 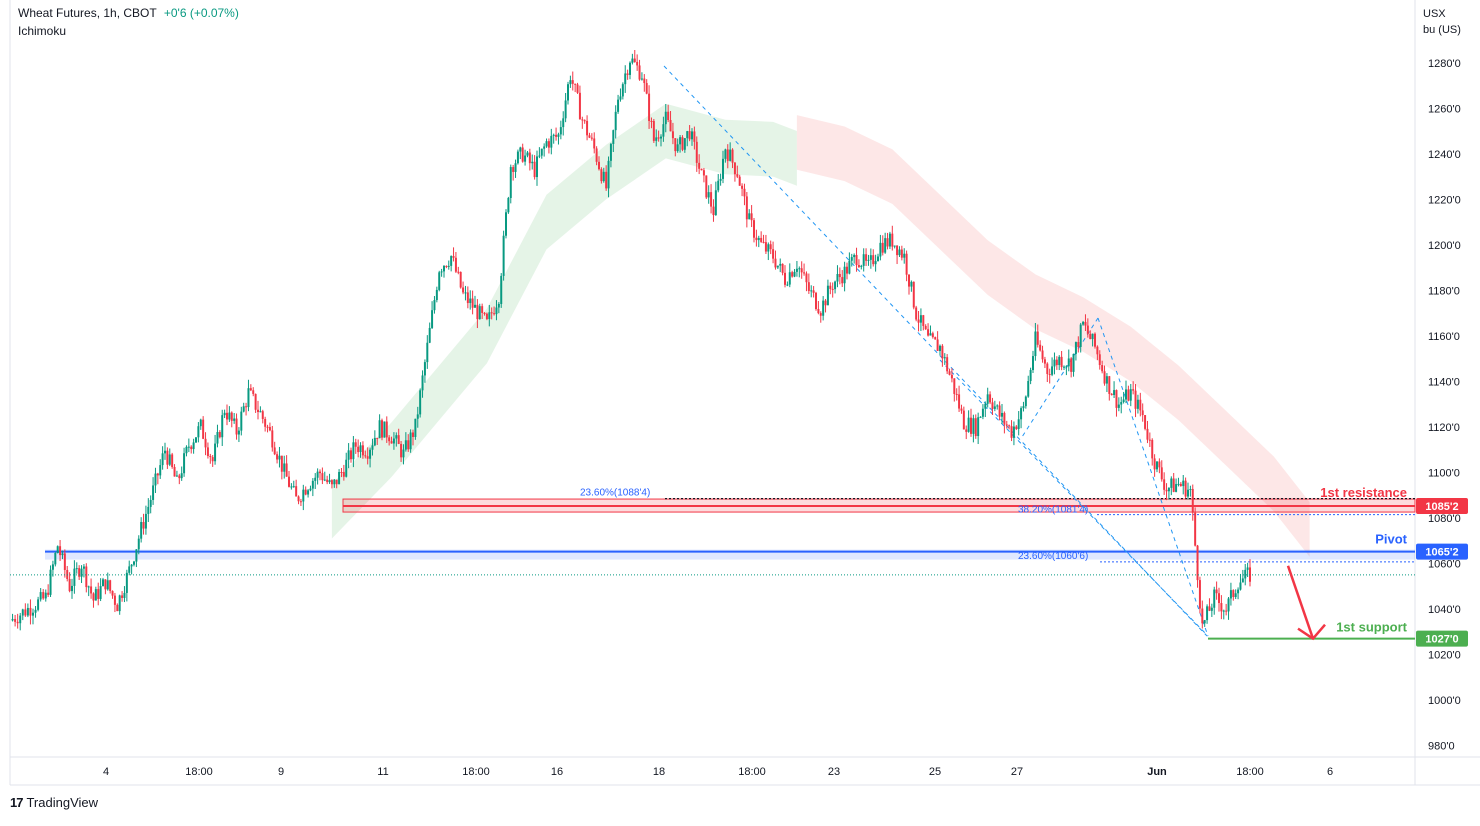 What do you see at coordinates (557, 772) in the screenshot?
I see `x-tick-label: 16` at bounding box center [557, 772].